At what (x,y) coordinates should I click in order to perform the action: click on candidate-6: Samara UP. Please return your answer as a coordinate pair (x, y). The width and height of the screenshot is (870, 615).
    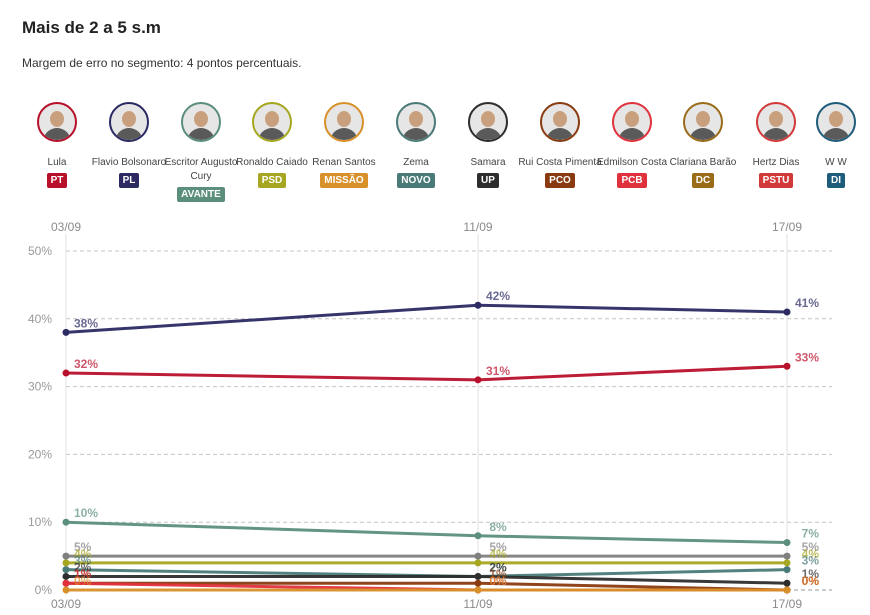
    Looking at the image, I should click on (488, 145).